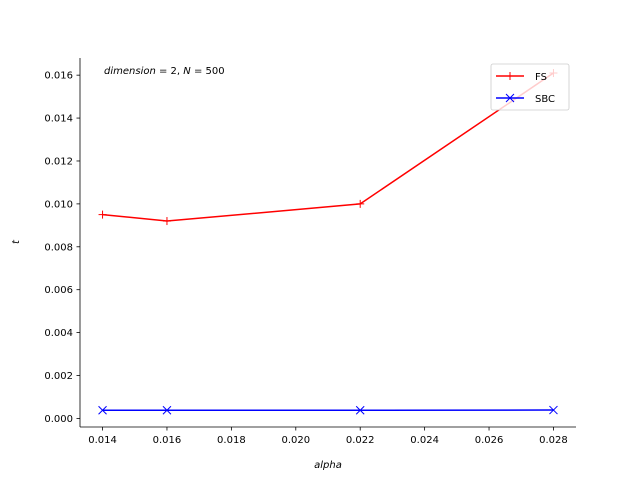 This screenshot has height=480, width=640. What do you see at coordinates (58, 161) in the screenshot?
I see `y-tick-label: 0.012` at bounding box center [58, 161].